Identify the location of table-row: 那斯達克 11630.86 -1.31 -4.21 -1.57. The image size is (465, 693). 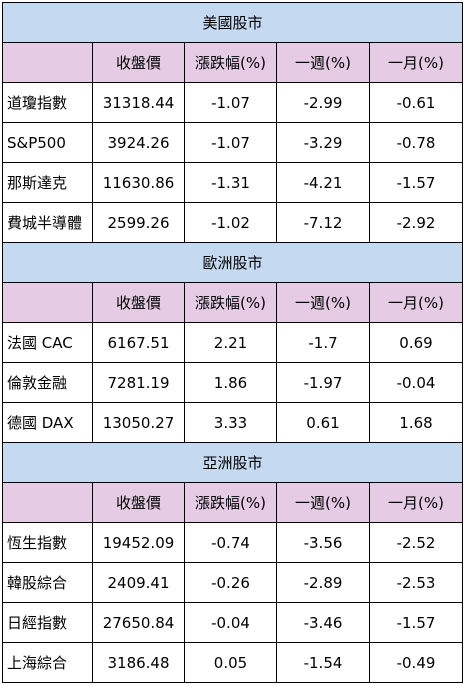
(232, 182).